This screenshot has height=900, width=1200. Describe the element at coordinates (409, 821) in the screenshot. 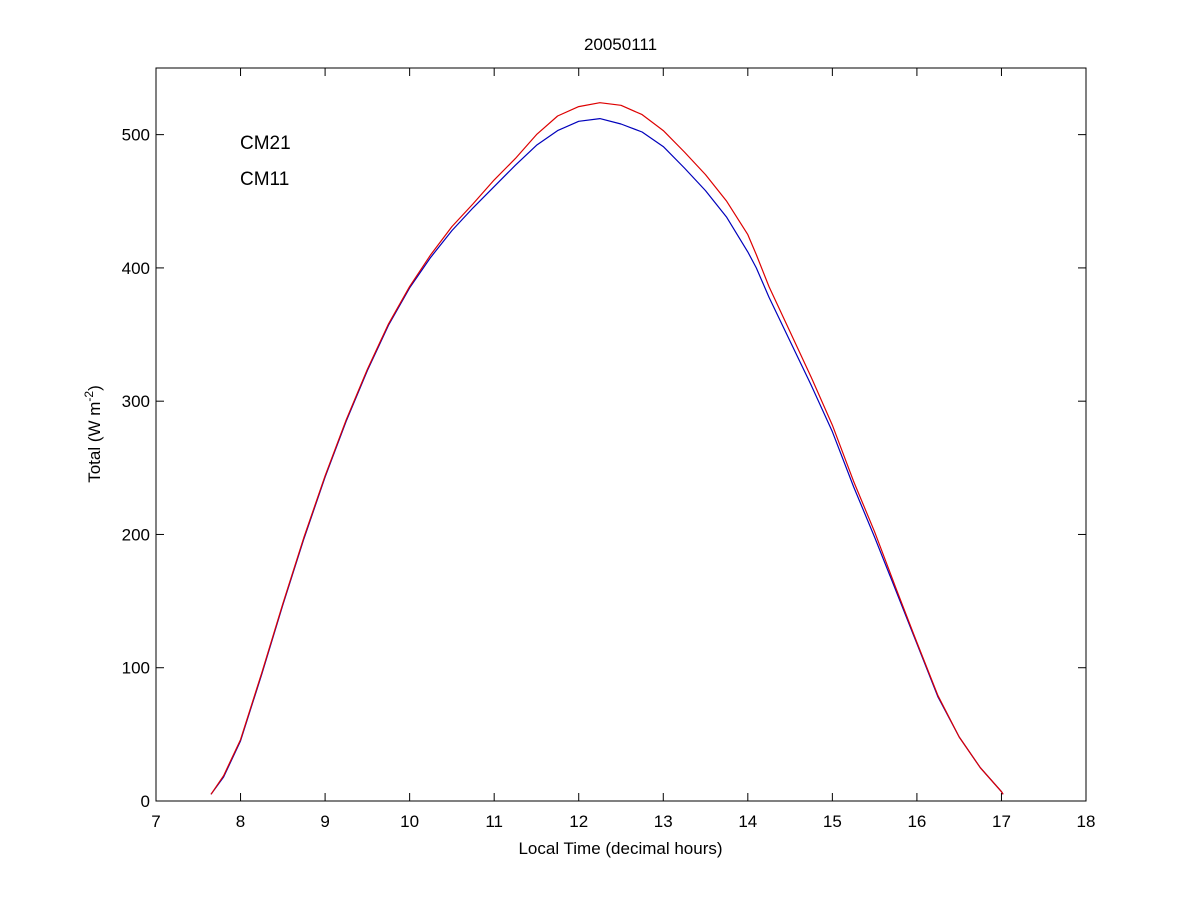

I see `x-tick-label: 10` at that location.